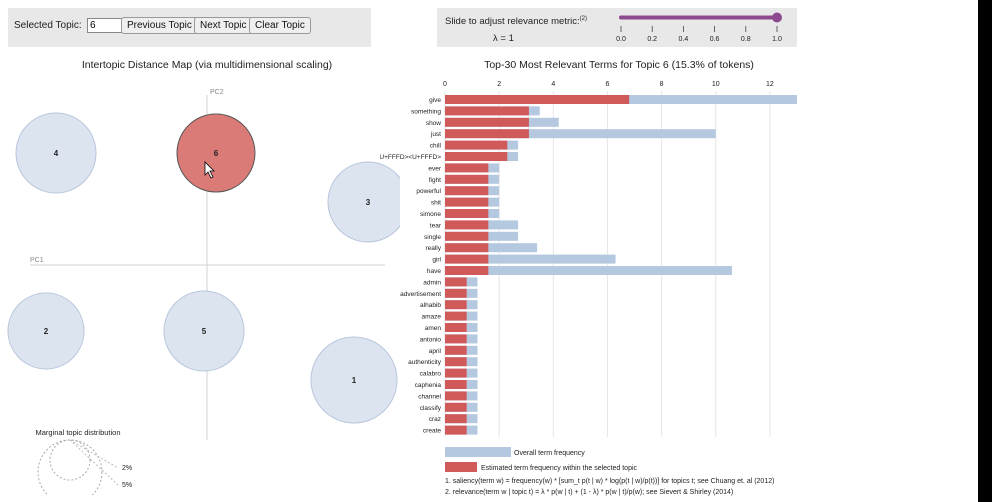  What do you see at coordinates (428, 191) in the screenshot?
I see `term-label: powerful` at bounding box center [428, 191].